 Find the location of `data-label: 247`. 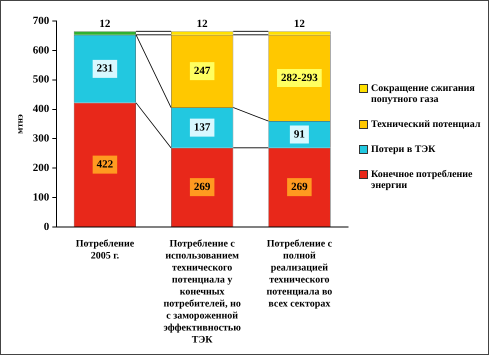

data-label: 247 is located at coordinates (202, 71).